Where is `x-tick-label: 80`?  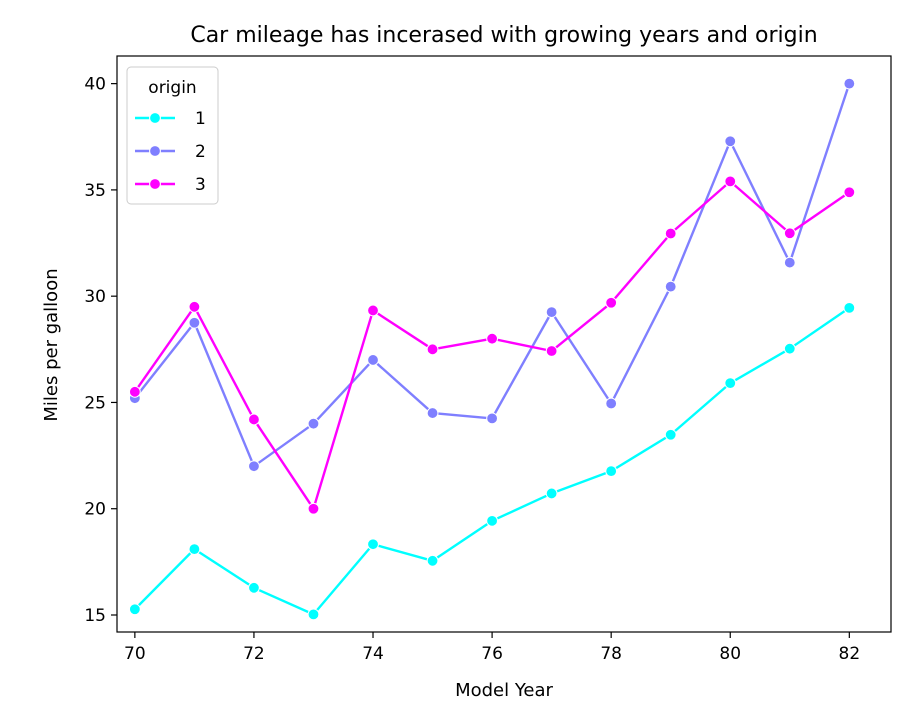
x-tick-label: 80 is located at coordinates (730, 654).